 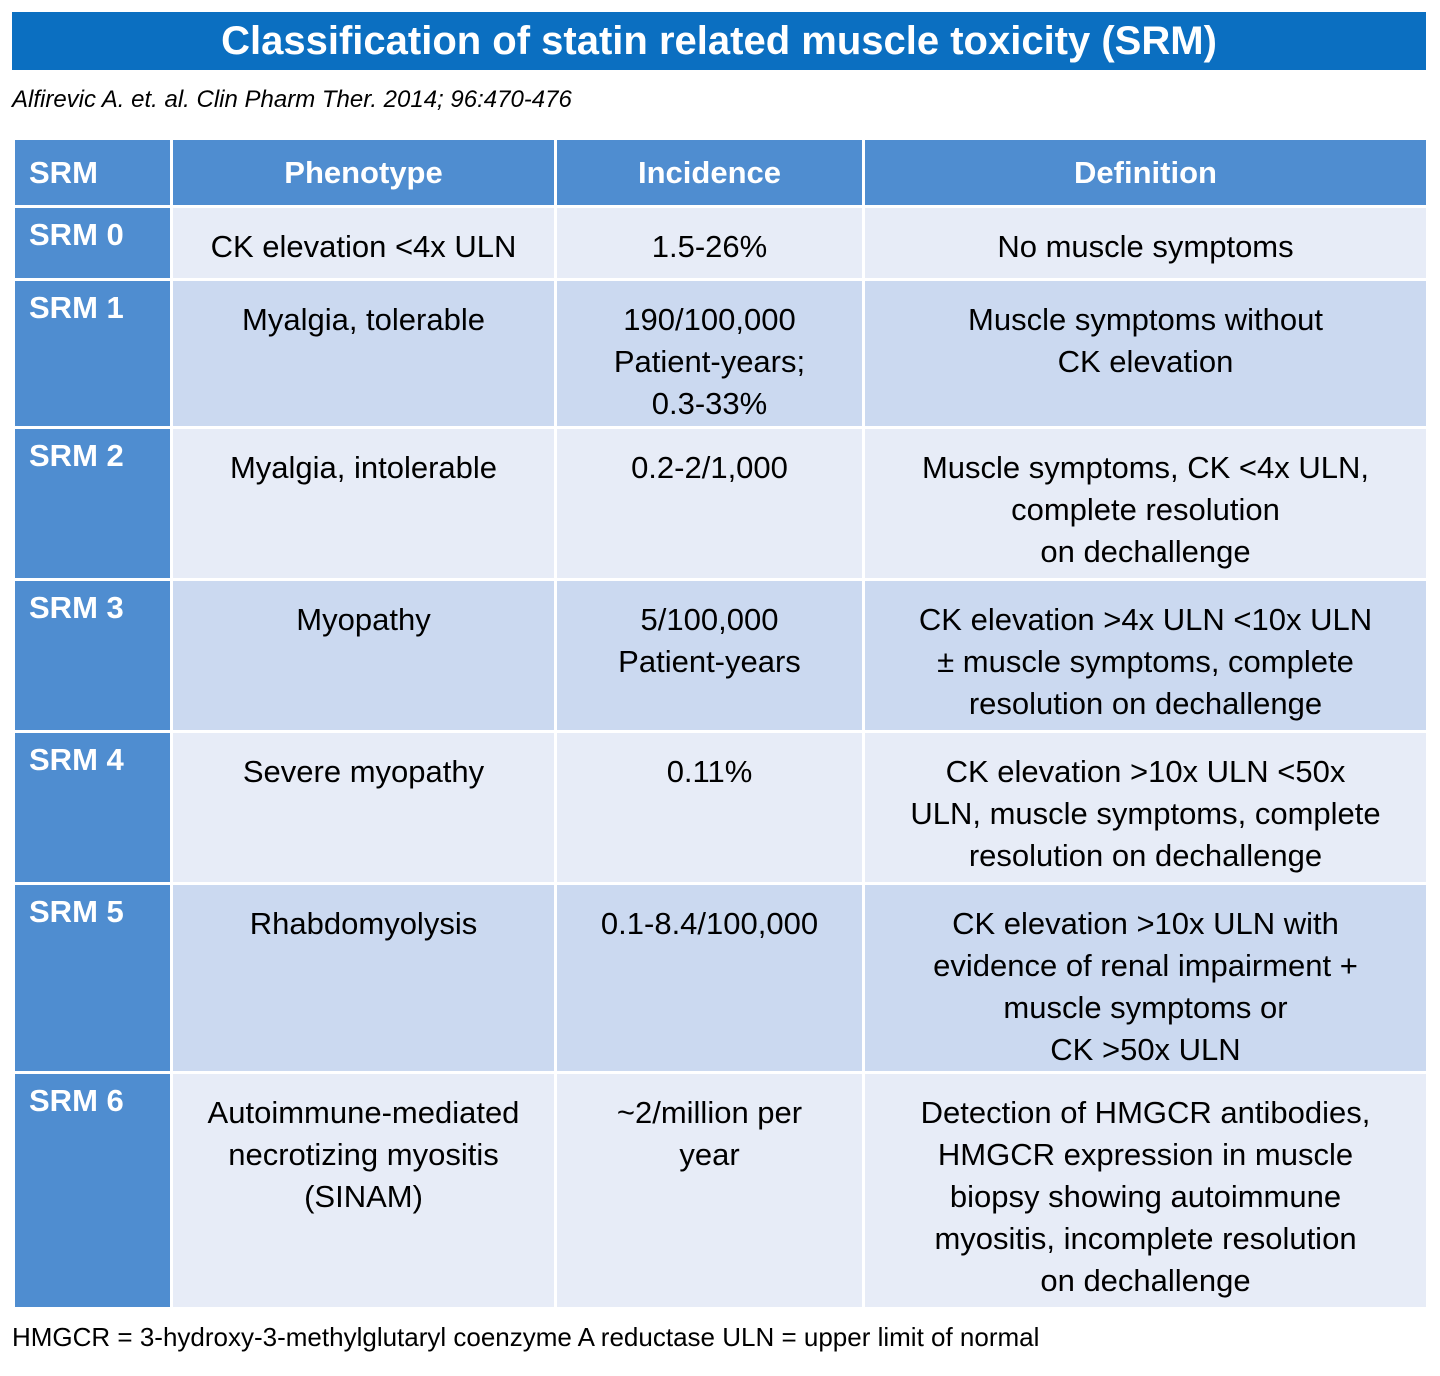 What do you see at coordinates (92, 807) in the screenshot?
I see `srm-level-cell: SRM 4` at bounding box center [92, 807].